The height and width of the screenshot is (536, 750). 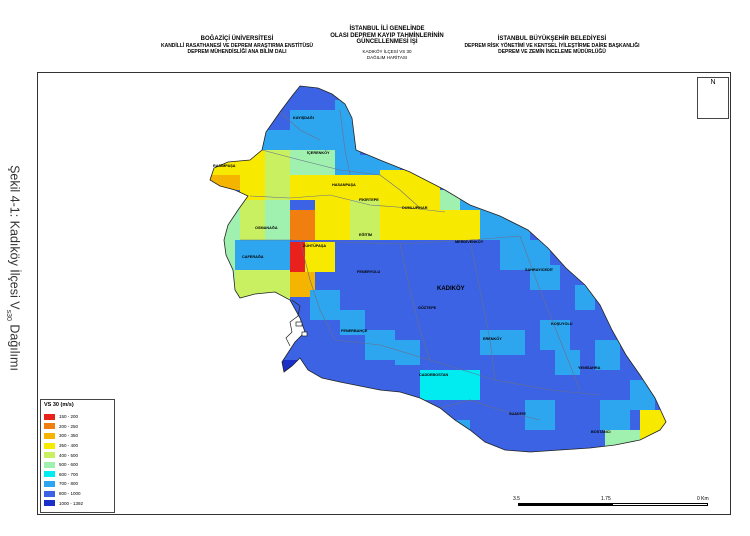 I want to click on legend-label: 800 - 1000, so click(x=70, y=494).